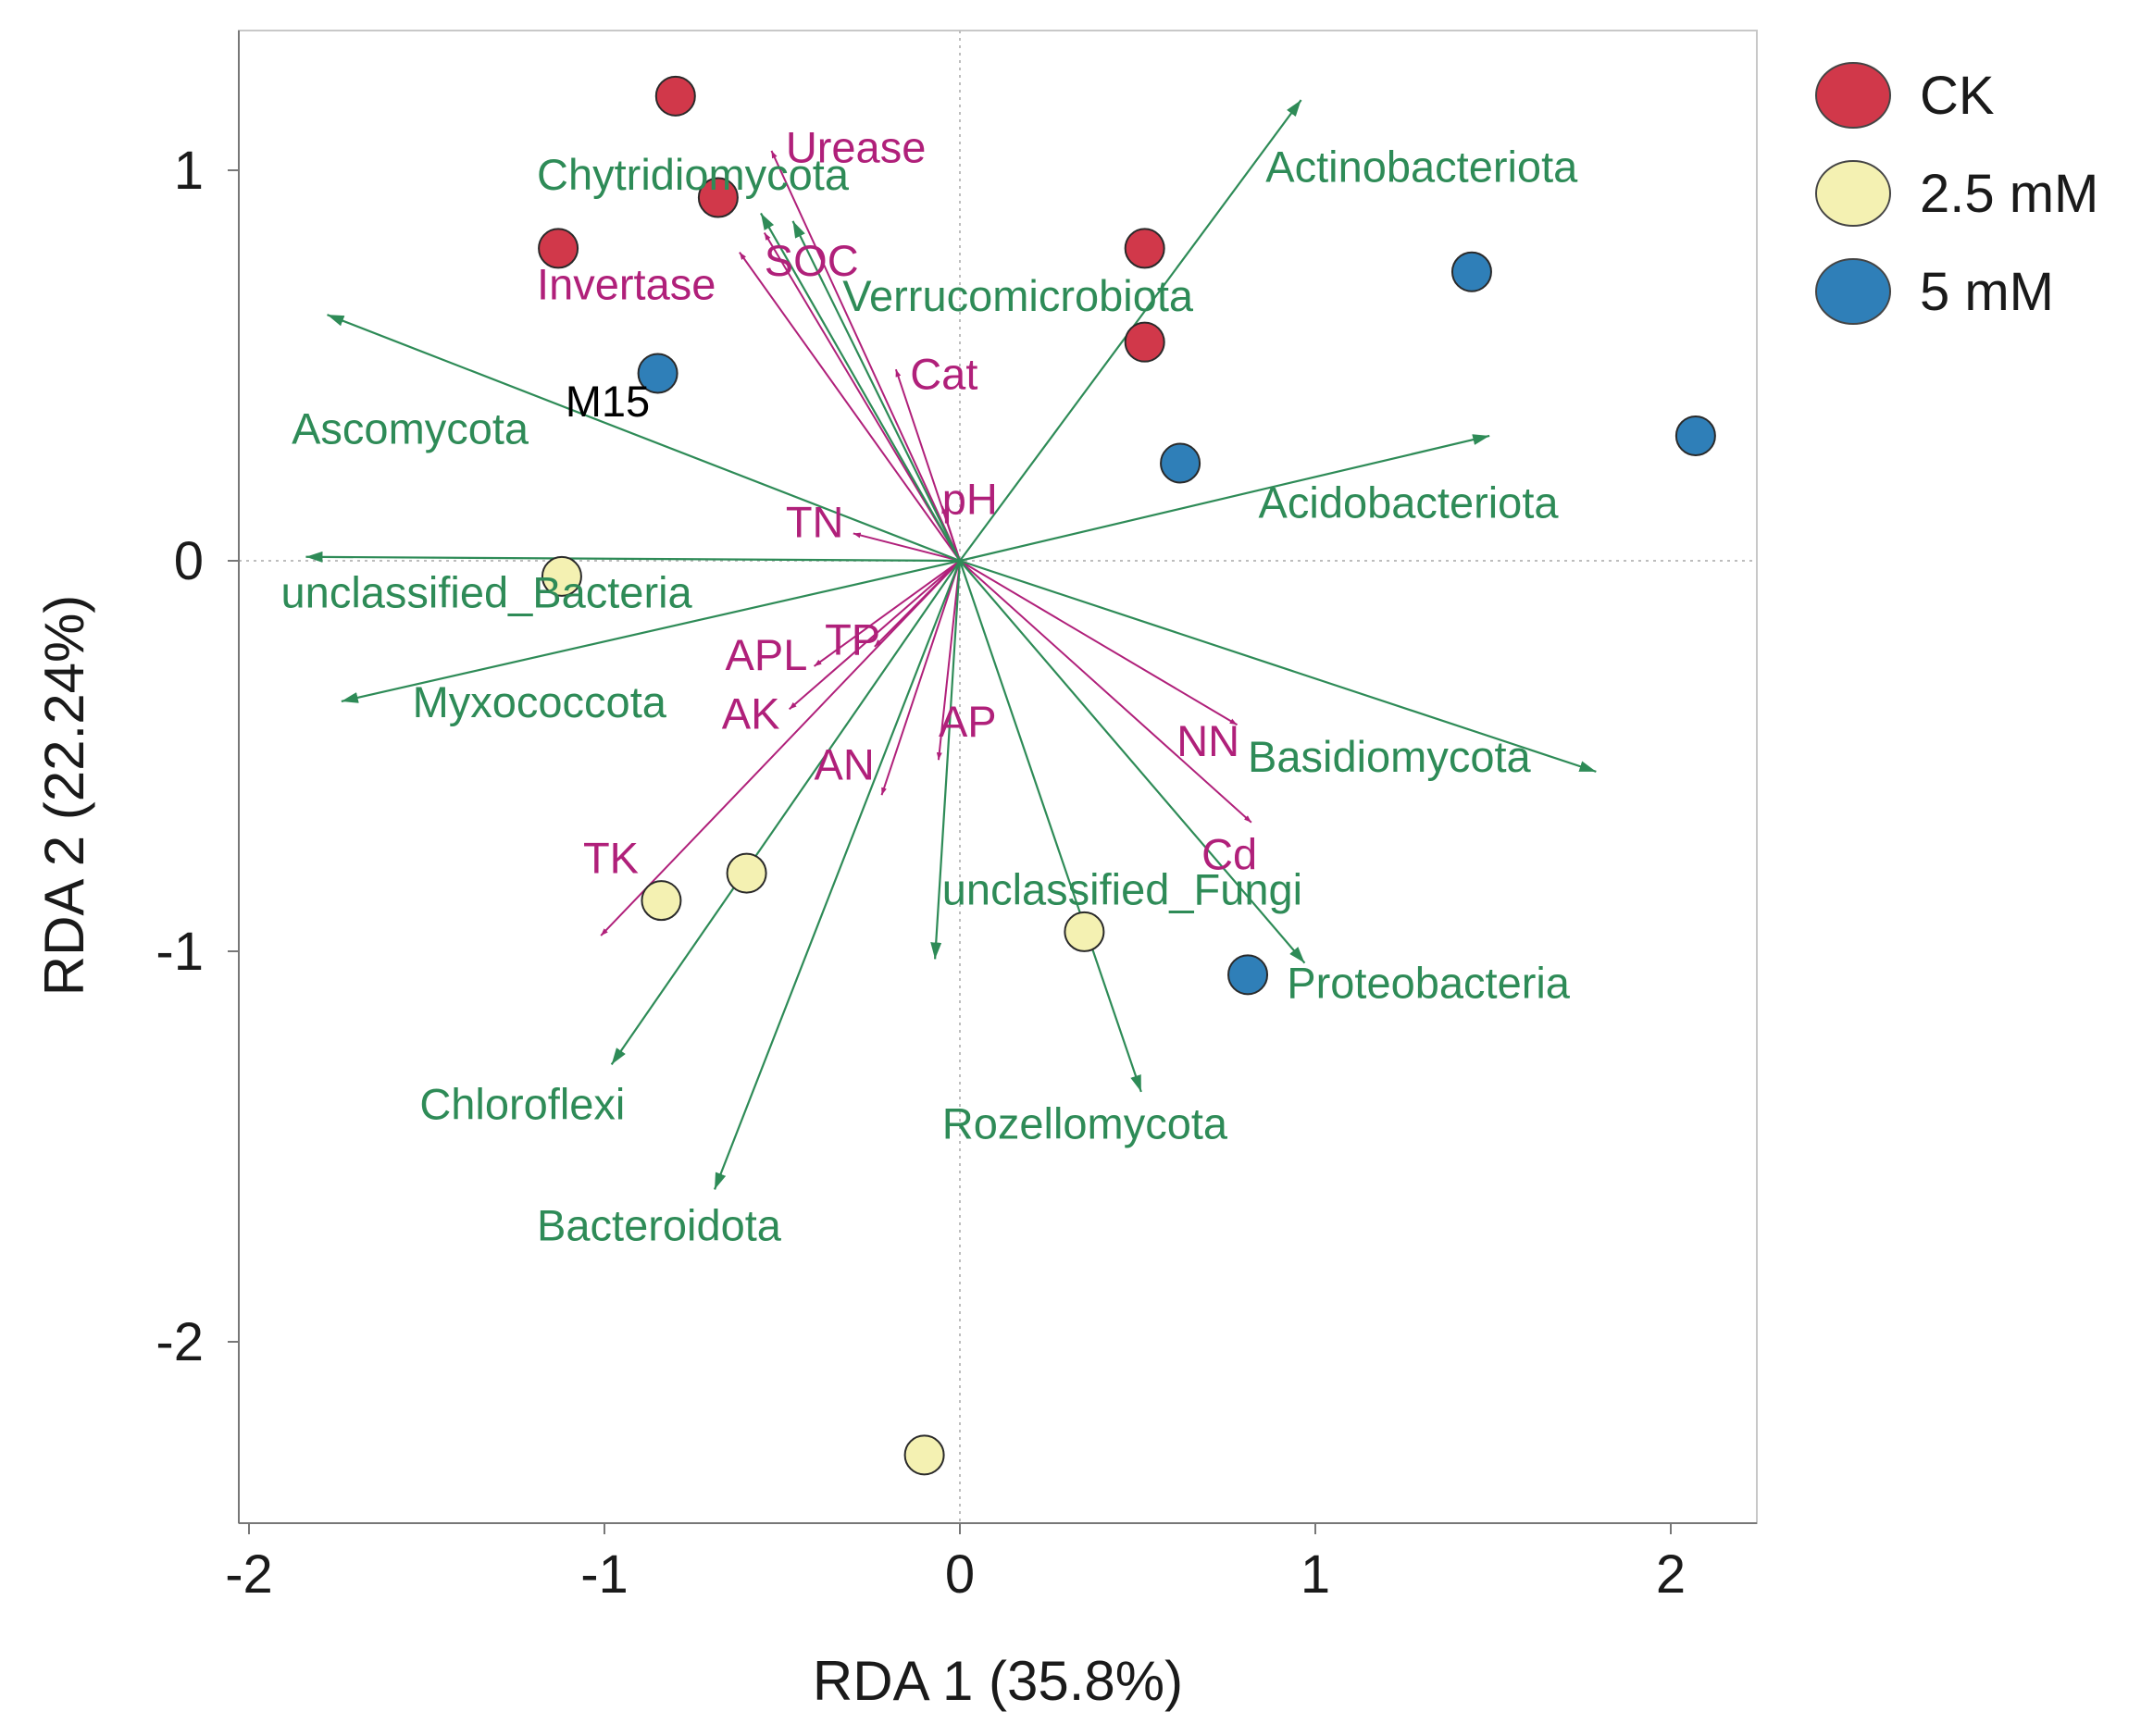  What do you see at coordinates (968, 721) in the screenshot?
I see `env-label-ap: AP` at bounding box center [968, 721].